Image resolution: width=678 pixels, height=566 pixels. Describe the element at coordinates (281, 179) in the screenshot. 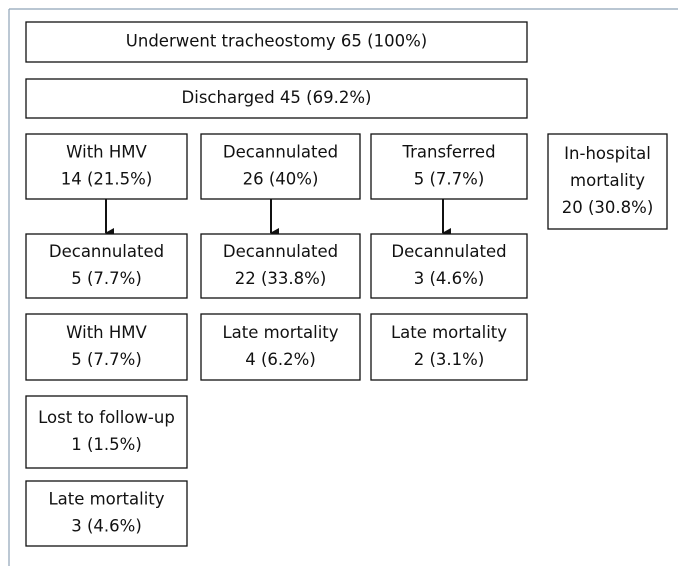

I see `node-text: 26 (40%)` at that location.